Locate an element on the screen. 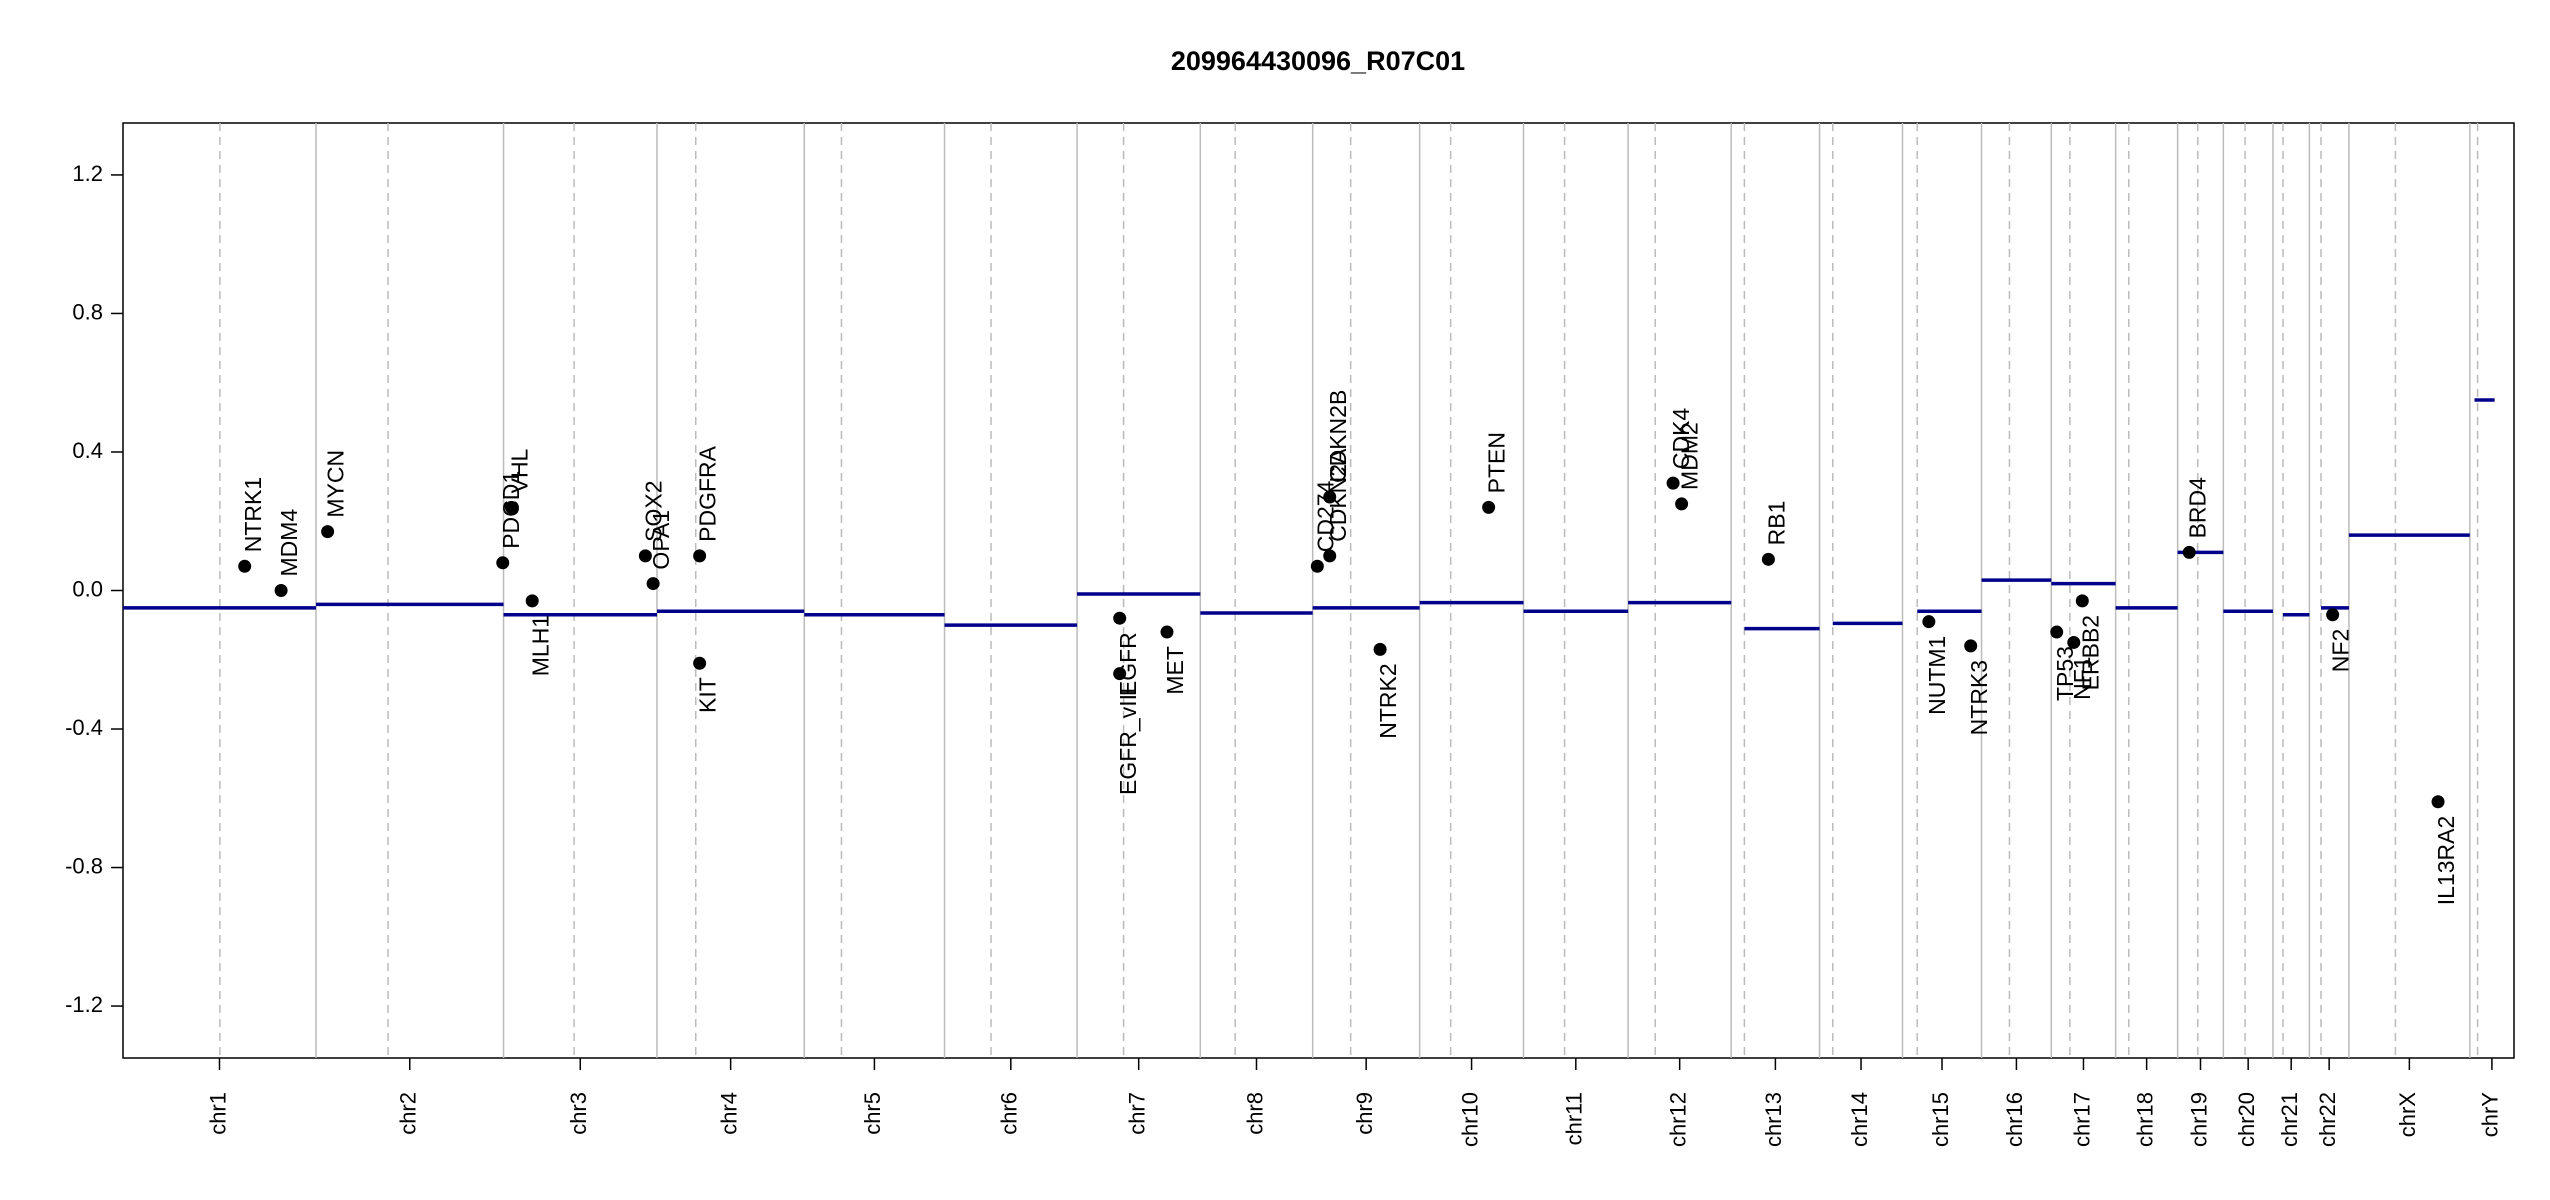 This screenshot has width=2550, height=1200. gene-label: RB1 is located at coordinates (1776, 523).